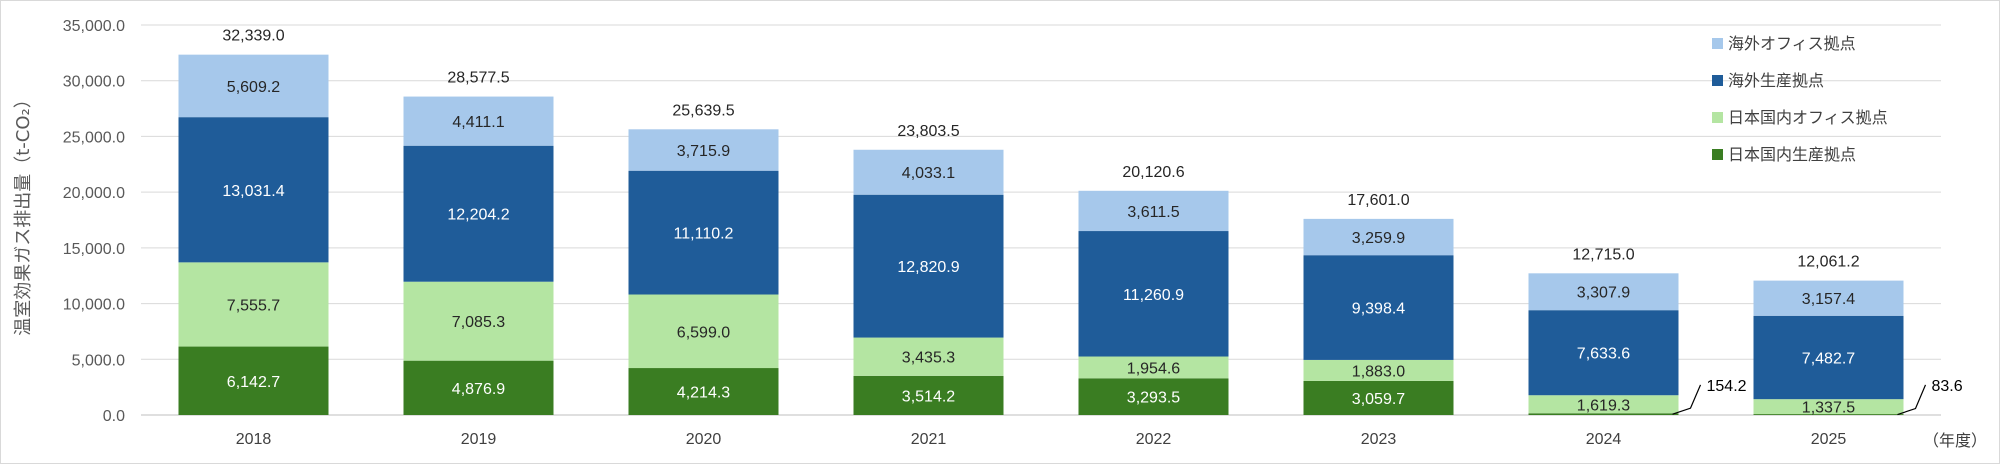 The width and height of the screenshot is (2000, 465). Describe the element at coordinates (1808, 117) in the screenshot. I see `legend-entry-label: 日本国内オフィス拠点` at that location.